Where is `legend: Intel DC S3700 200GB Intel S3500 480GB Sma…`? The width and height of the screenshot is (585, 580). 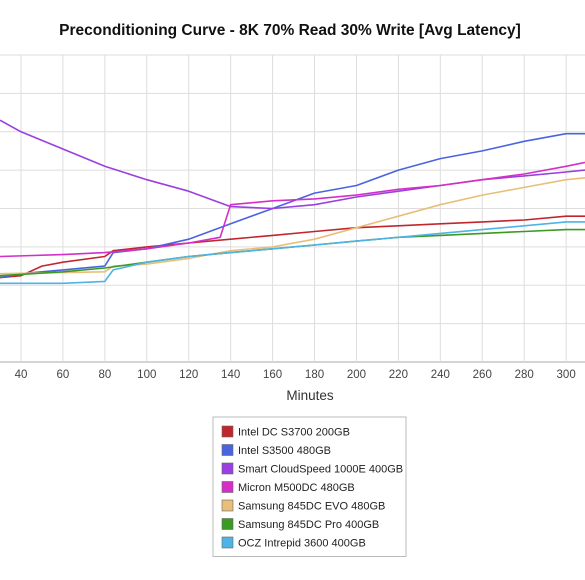
legend: Intel DC S3700 200GB Intel S3500 480GB Sma… is located at coordinates (309, 486).